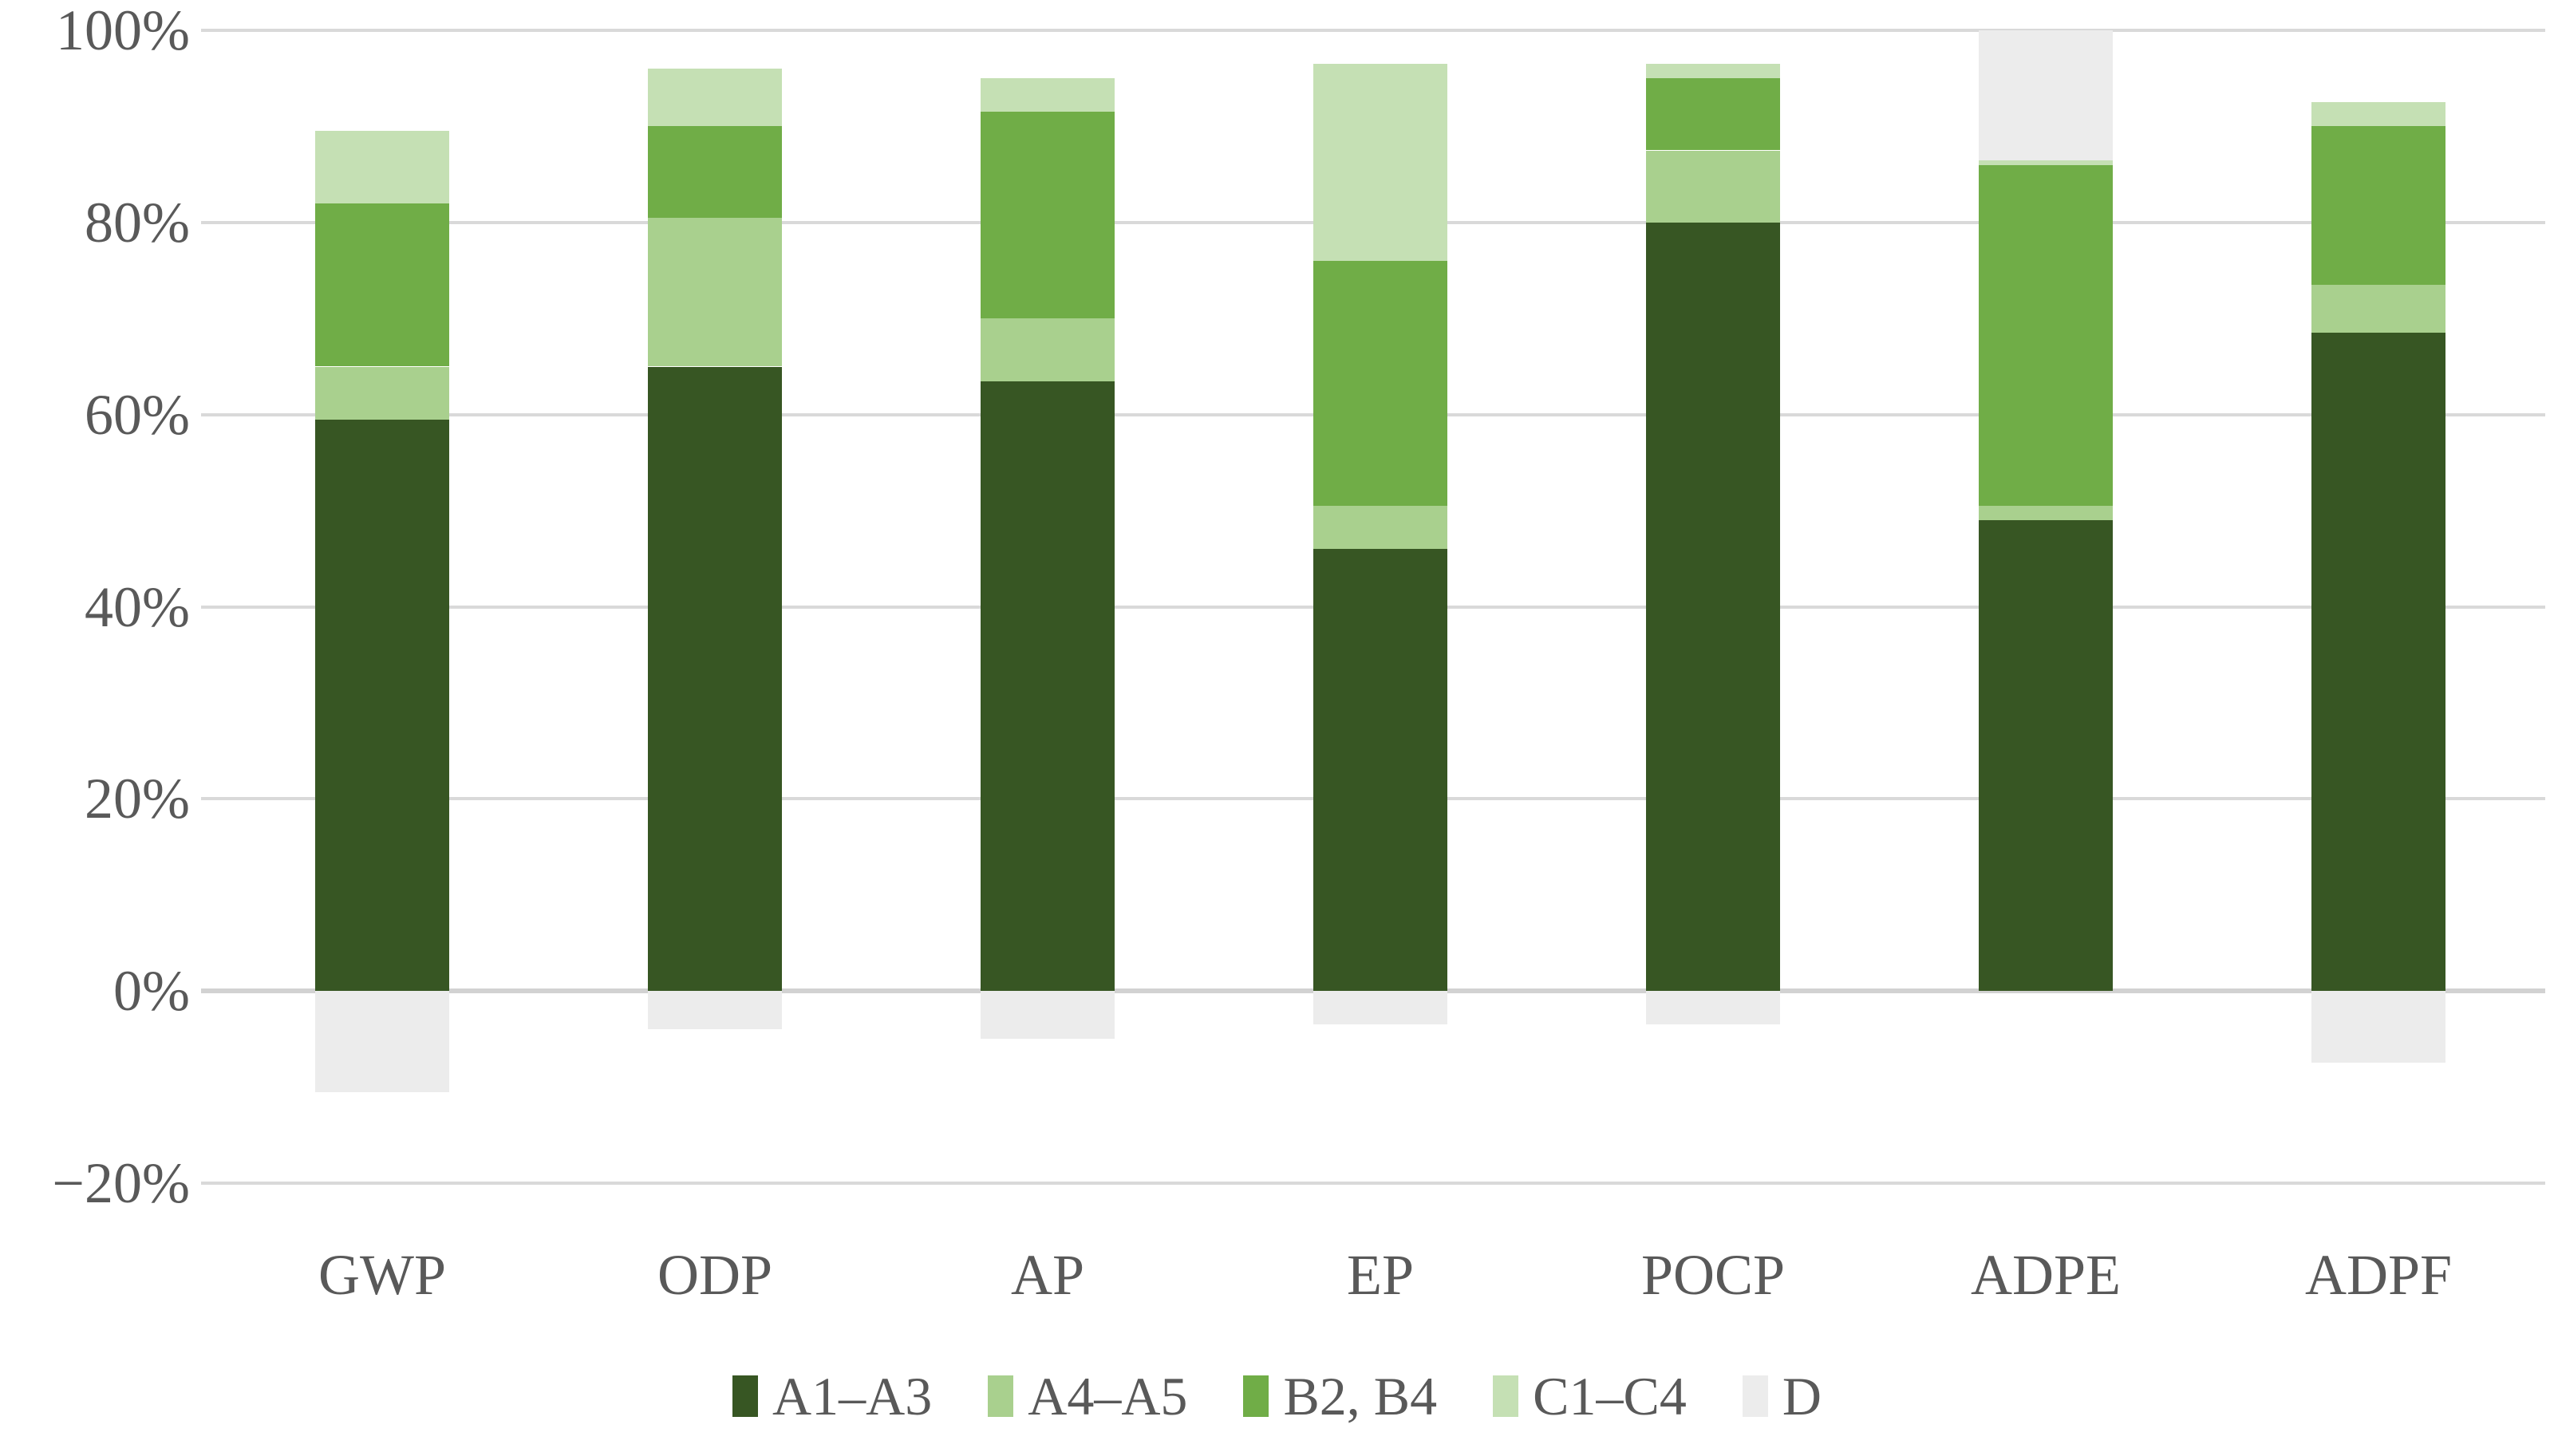 The width and height of the screenshot is (2554, 1456). I want to click on bar-segment-POCP-A4-A5, so click(1713, 186).